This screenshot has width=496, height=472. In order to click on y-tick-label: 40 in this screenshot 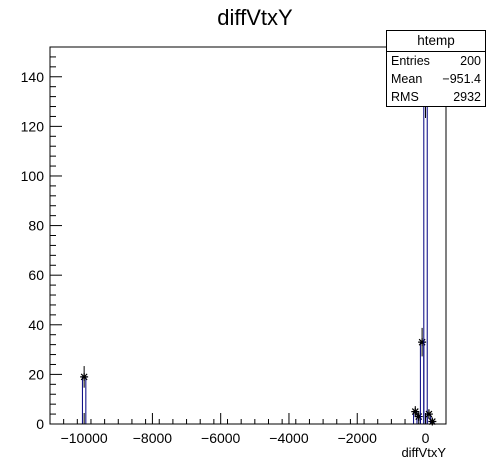, I will do `click(36, 325)`.